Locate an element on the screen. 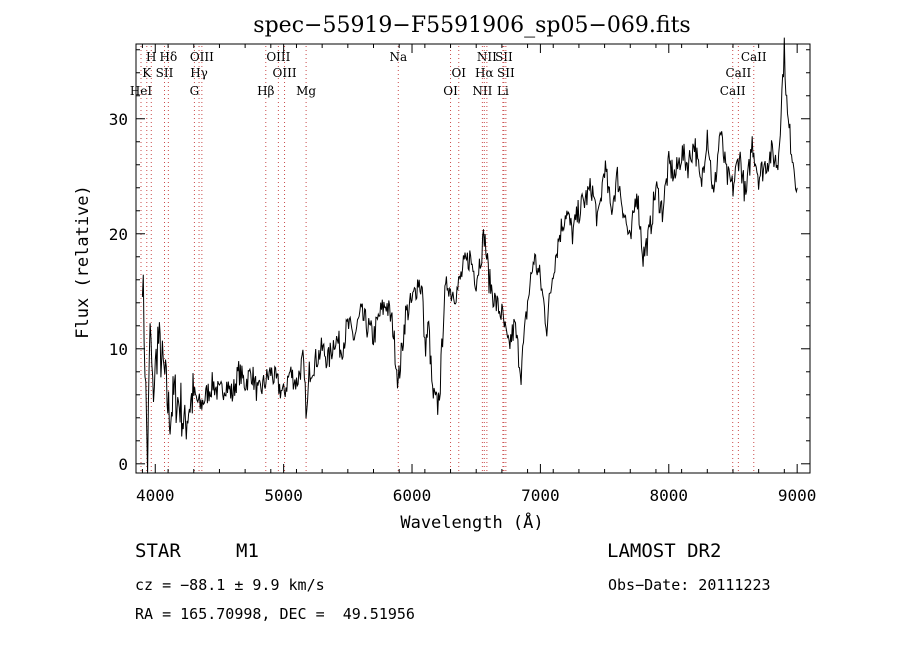 Image resolution: width=900 pixels, height=650 pixels. survey-label: LAMOST DR2 is located at coordinates (664, 551).